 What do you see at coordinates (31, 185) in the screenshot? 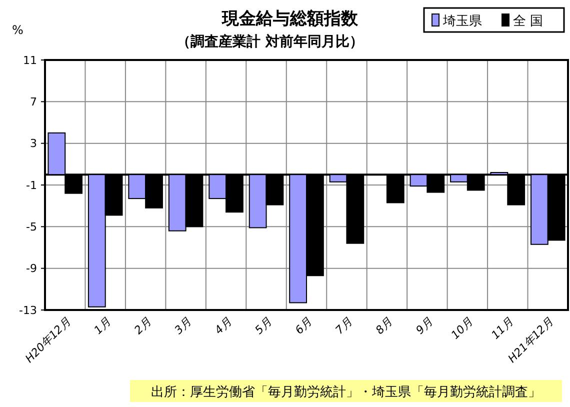
I see `y-tick-label: -1` at bounding box center [31, 185].